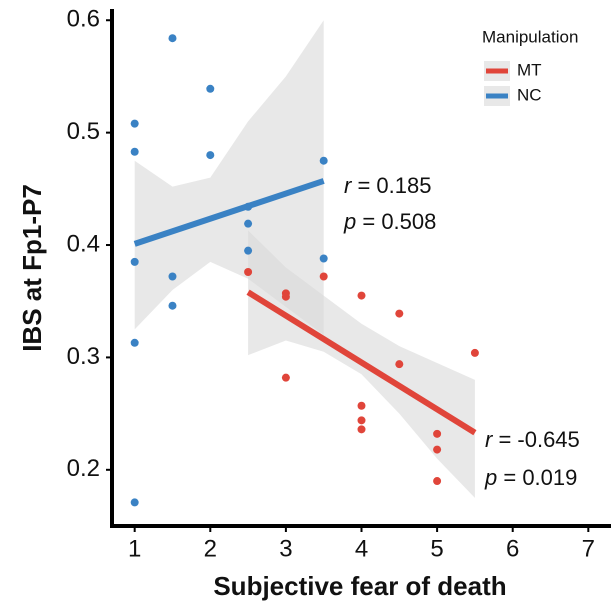 This screenshot has width=616, height=609. I want to click on x-tick-label: 1, so click(134, 548).